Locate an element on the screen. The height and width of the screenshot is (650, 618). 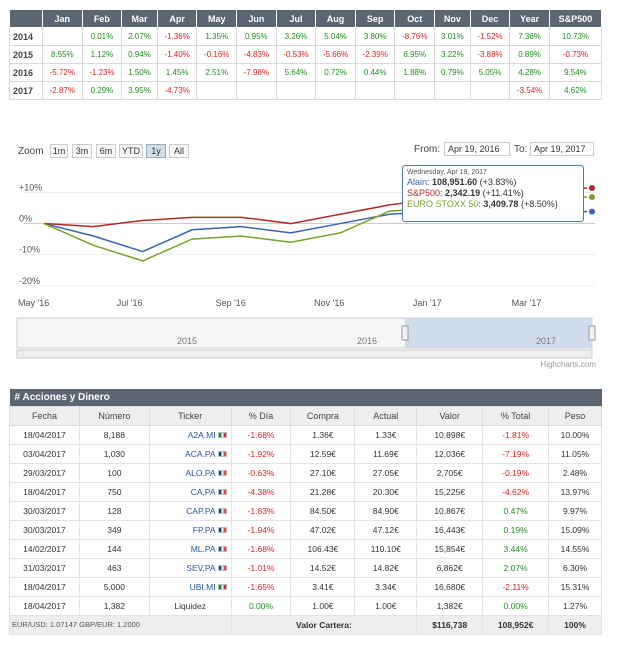
cell-dia: -1.94% is located at coordinates (261, 529).